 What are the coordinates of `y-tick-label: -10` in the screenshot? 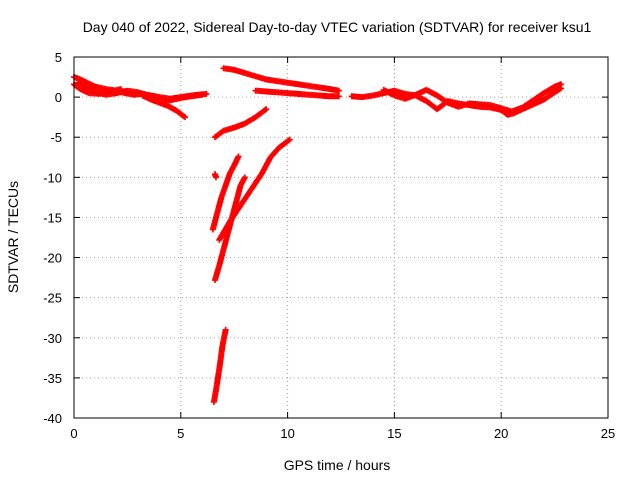 It's located at (52, 177).